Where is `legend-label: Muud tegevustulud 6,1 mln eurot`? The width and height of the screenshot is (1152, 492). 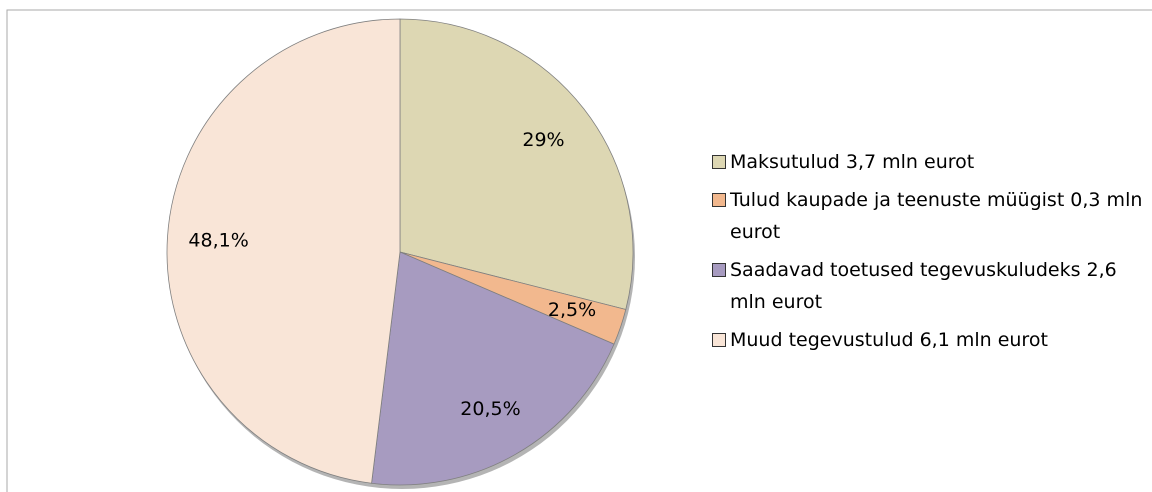 legend-label: Muud tegevustulud 6,1 mln eurot is located at coordinates (889, 340).